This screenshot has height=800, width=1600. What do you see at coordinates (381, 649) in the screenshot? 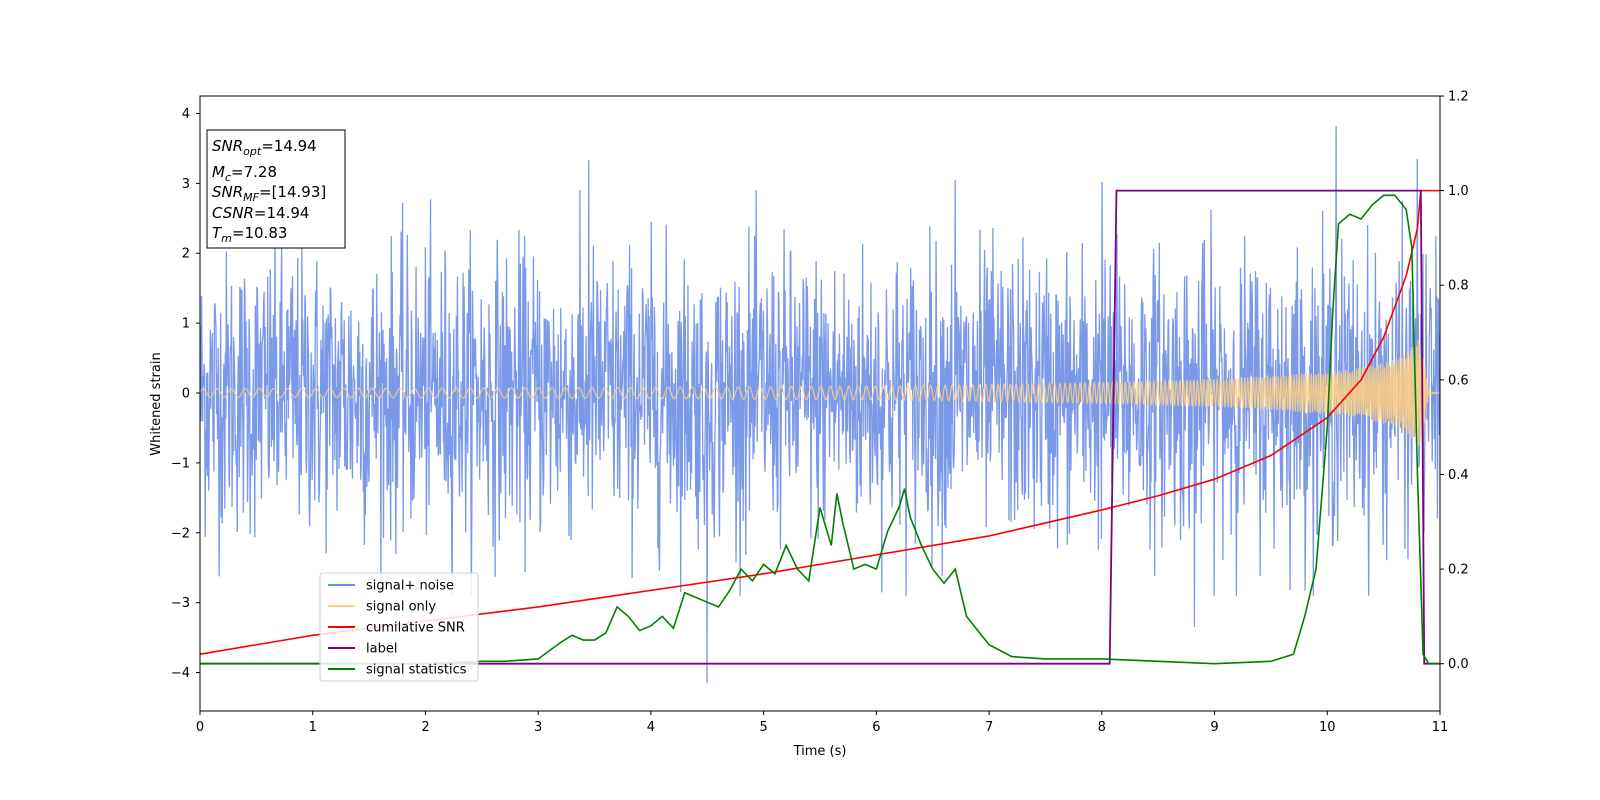
I see `legend-label: label` at bounding box center [381, 649].